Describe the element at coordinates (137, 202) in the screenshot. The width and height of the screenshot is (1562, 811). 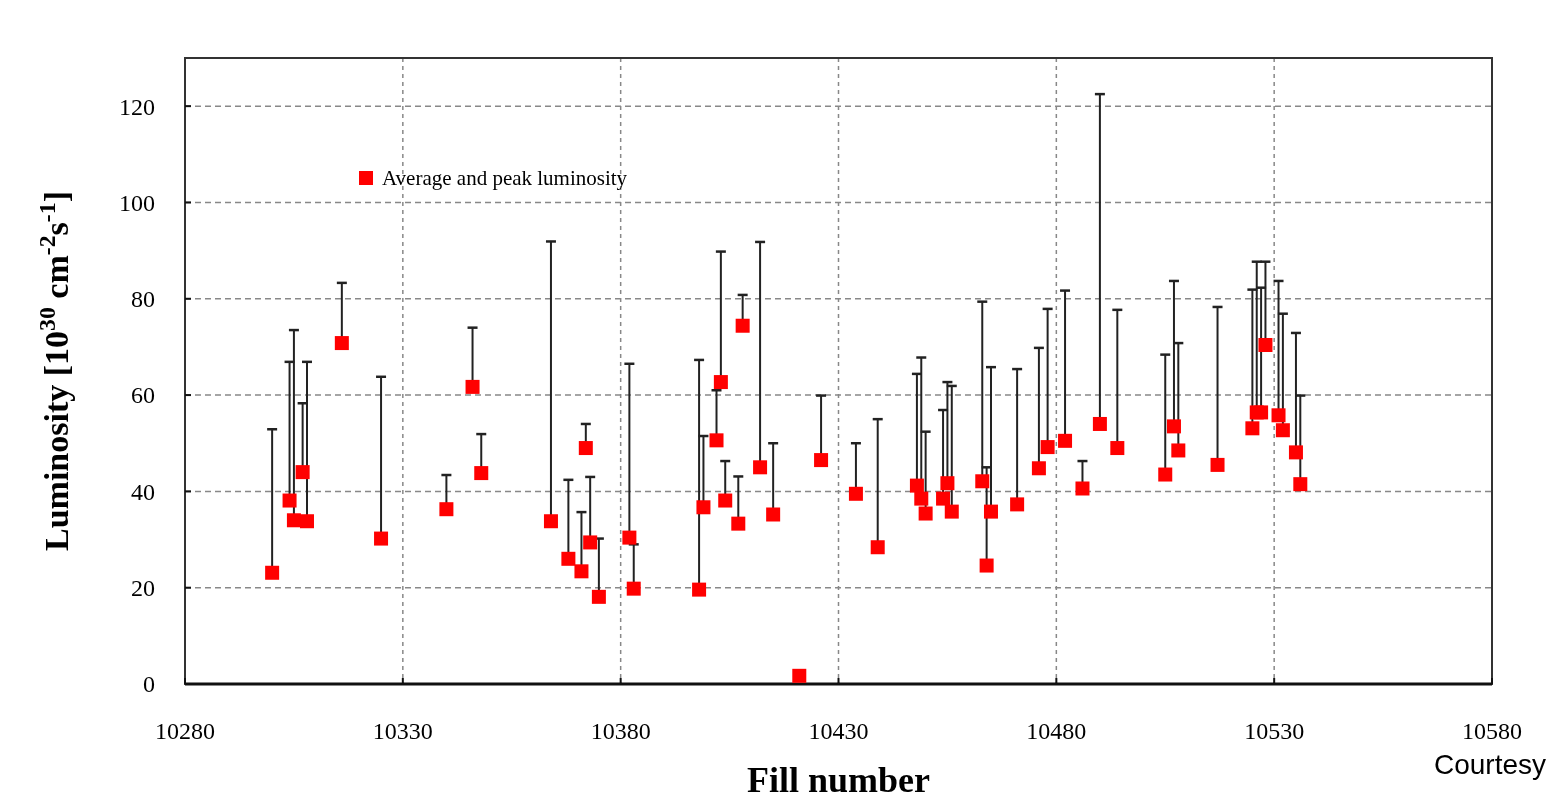
I see `y-tick-label: 100` at that location.